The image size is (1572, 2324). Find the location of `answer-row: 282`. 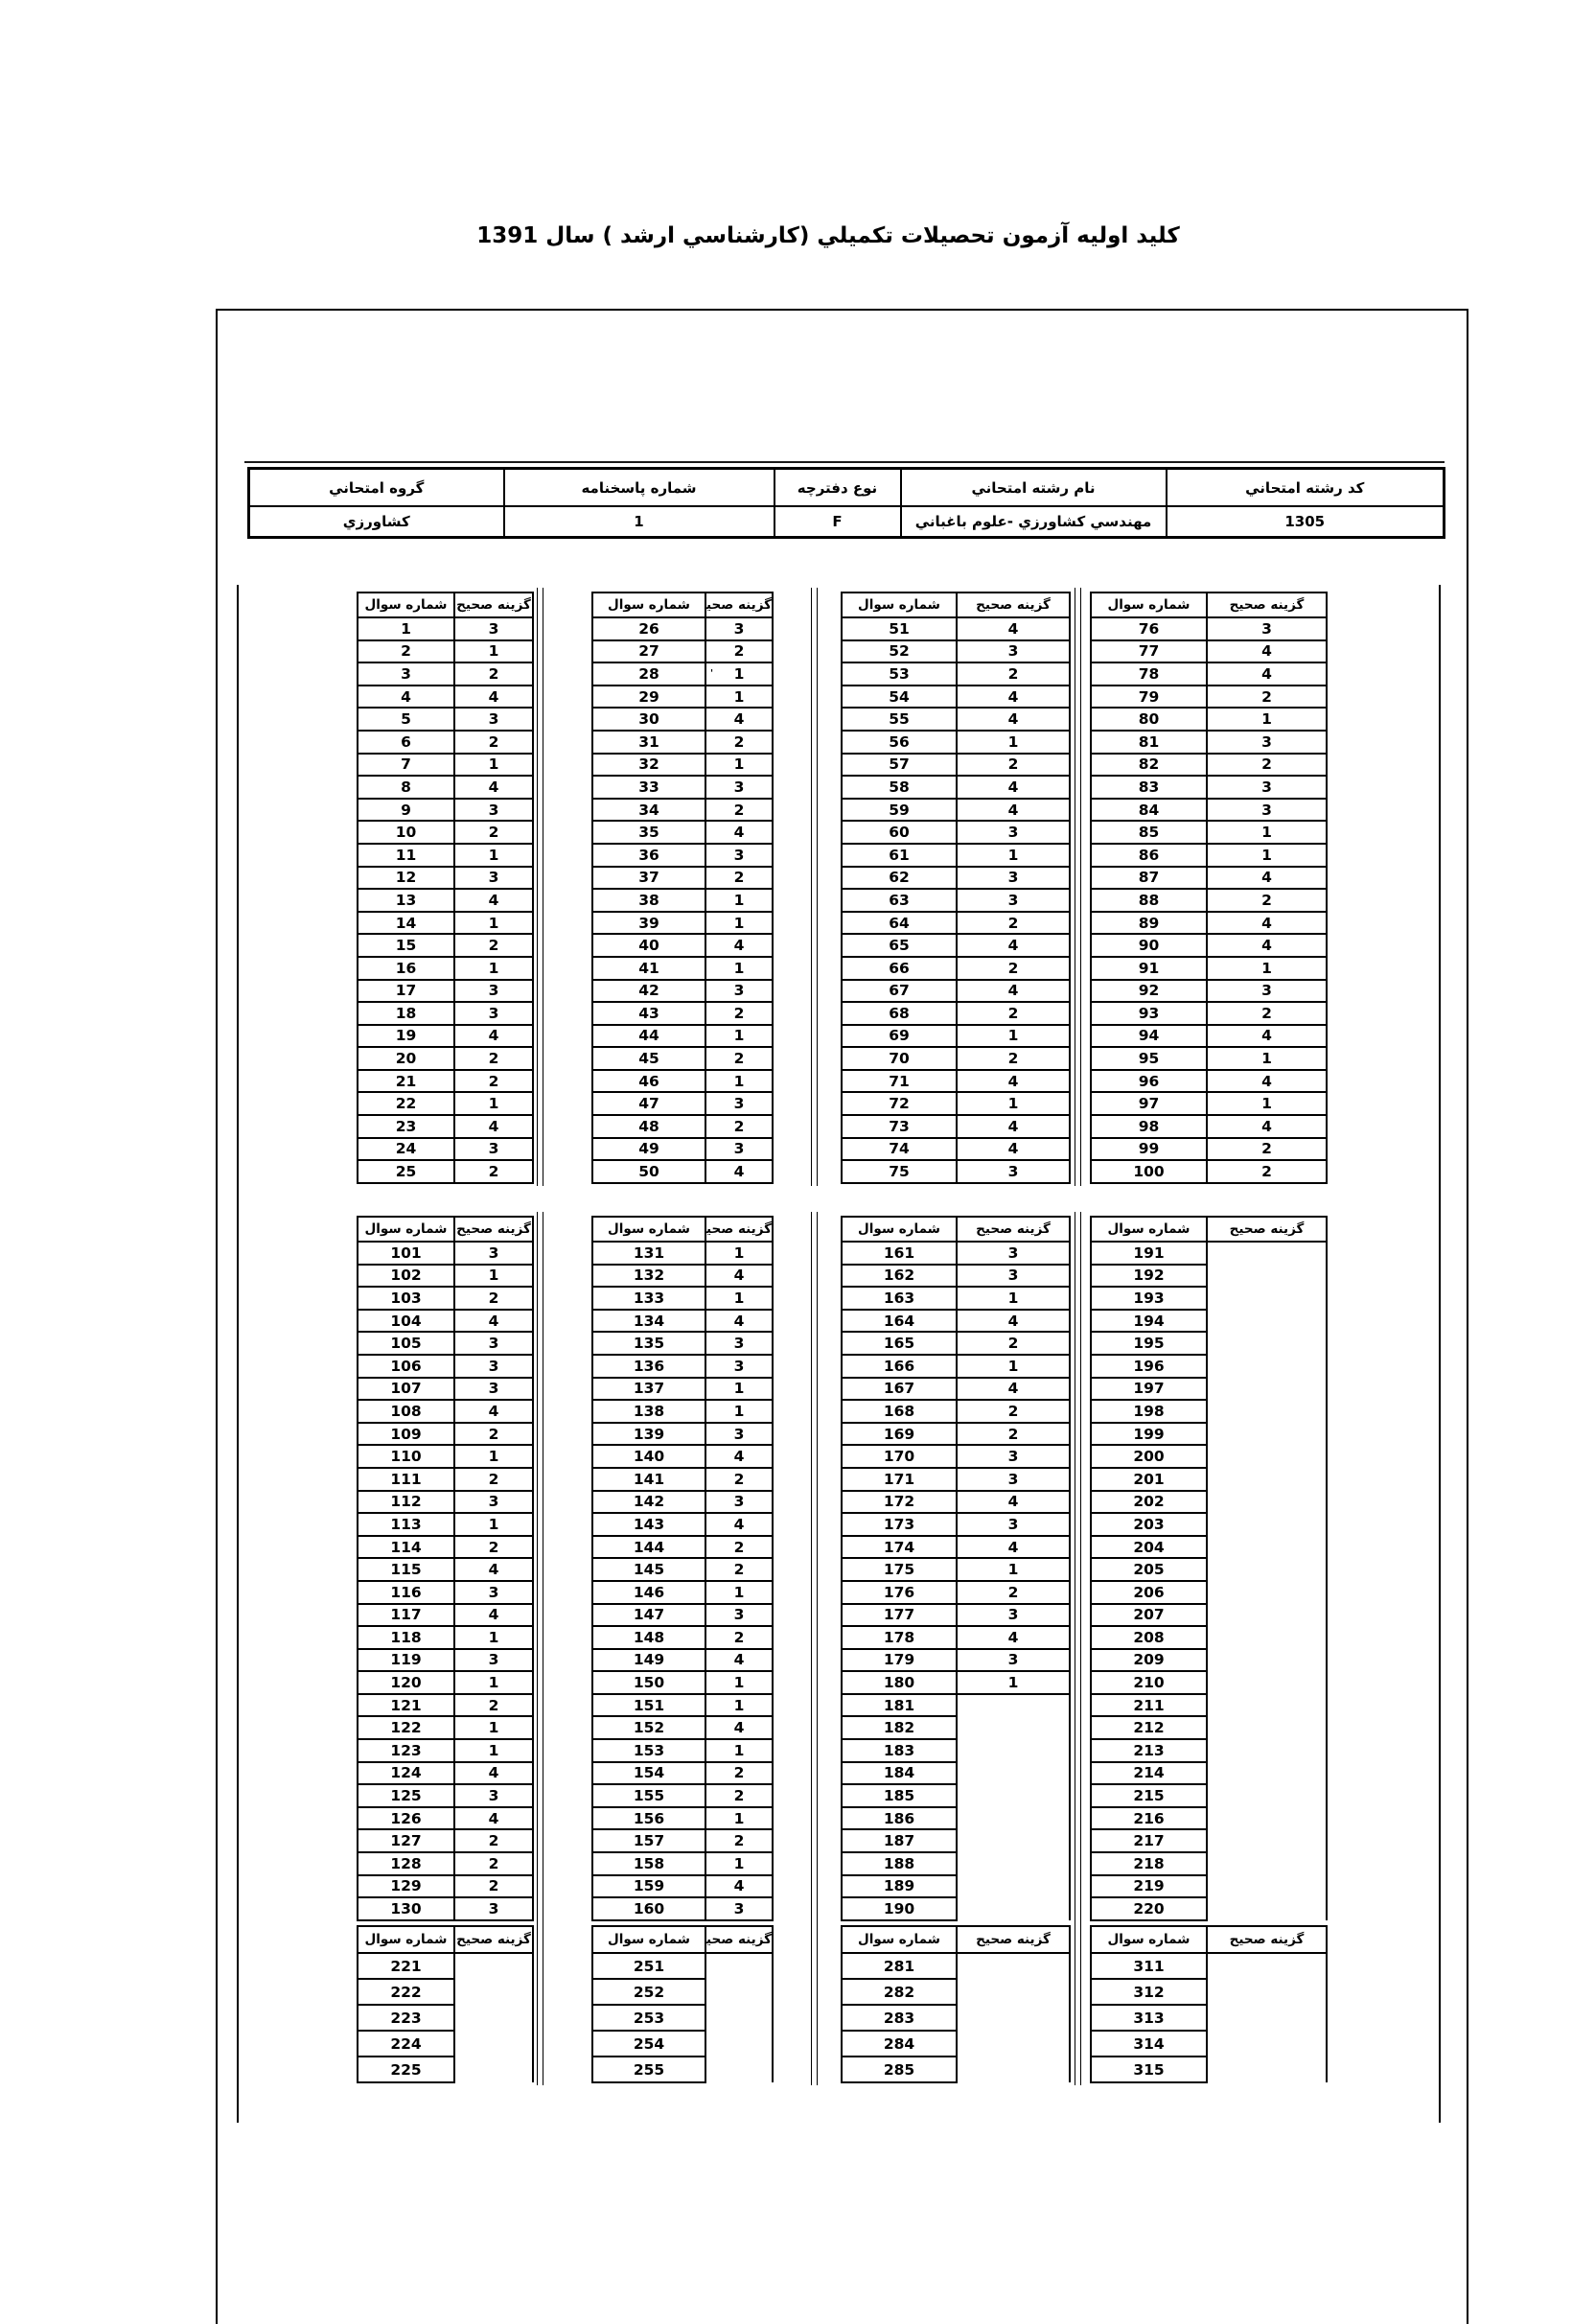

answer-row: 282 is located at coordinates (955, 1992).